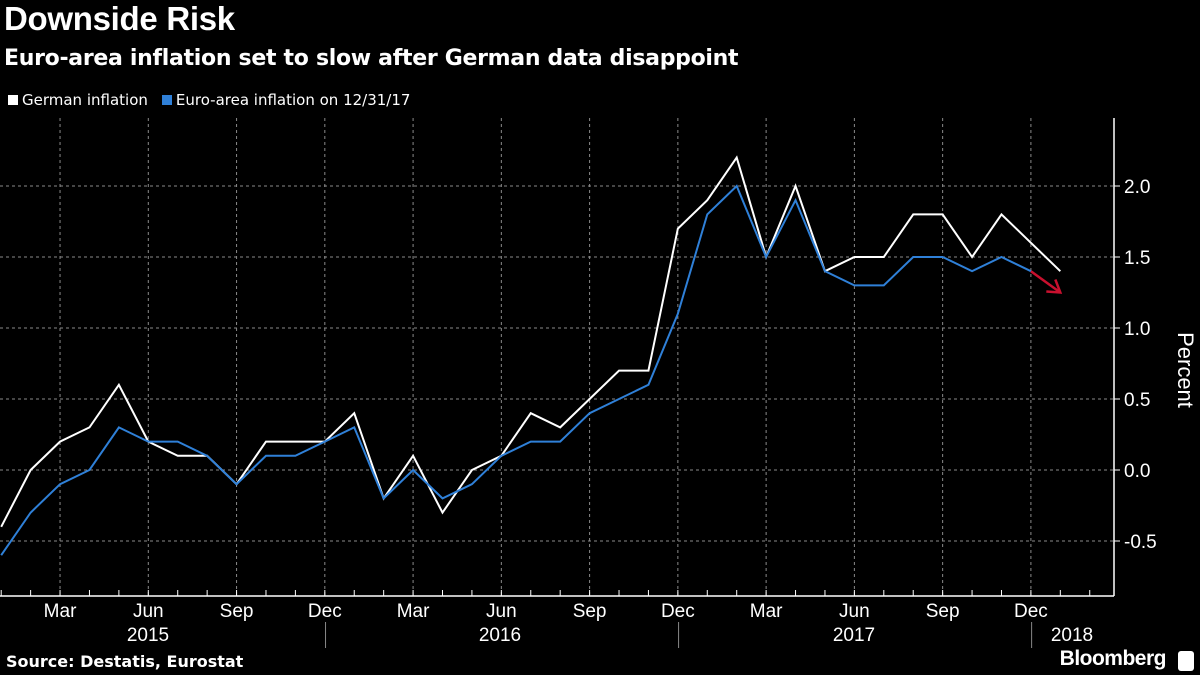  What do you see at coordinates (1137, 187) in the screenshot?
I see `y-tick-label: 2.0` at bounding box center [1137, 187].